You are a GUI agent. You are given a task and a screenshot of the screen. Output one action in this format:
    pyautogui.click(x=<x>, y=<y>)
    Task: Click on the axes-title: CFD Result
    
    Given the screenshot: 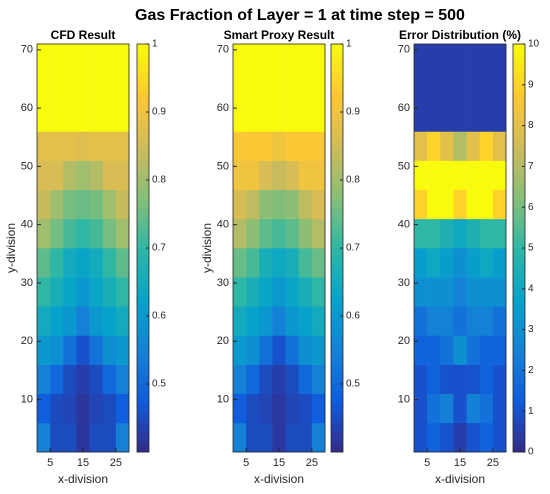 What is the action you would take?
    pyautogui.click(x=83, y=35)
    